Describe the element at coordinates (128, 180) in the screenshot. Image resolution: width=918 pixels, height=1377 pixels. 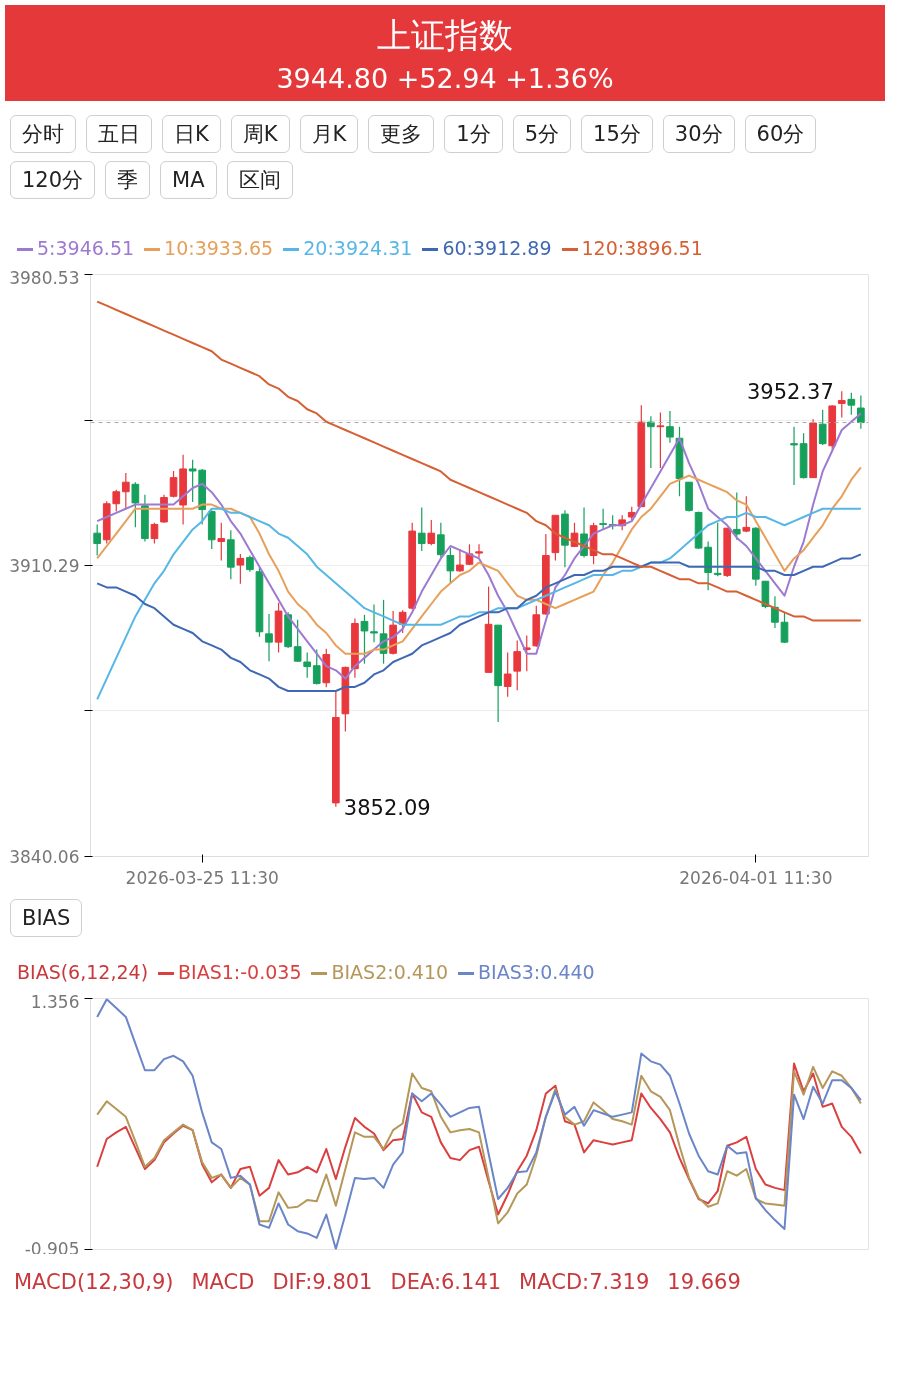
I see `text: 季` at that location.